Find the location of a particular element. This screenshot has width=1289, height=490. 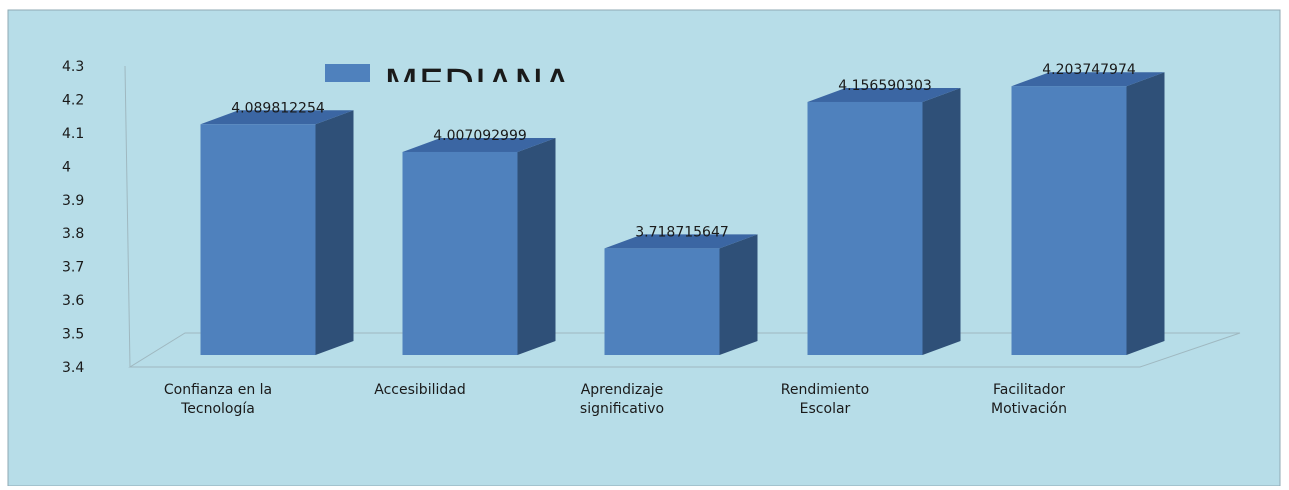

y-tick-label: 4.1 is located at coordinates (73, 134).